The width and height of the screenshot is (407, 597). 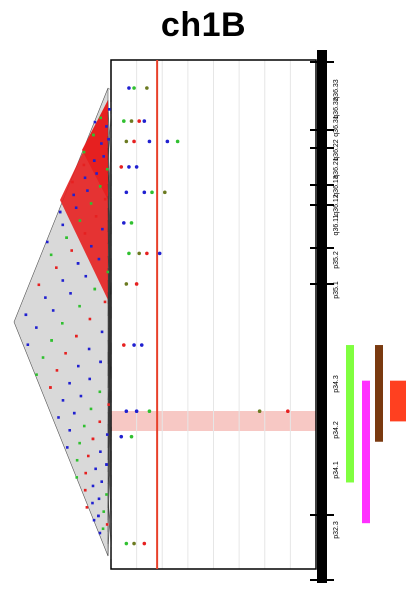 What do you see at coordinates (336, 290) in the screenshot?
I see `band-label: p35.1` at bounding box center [336, 290].